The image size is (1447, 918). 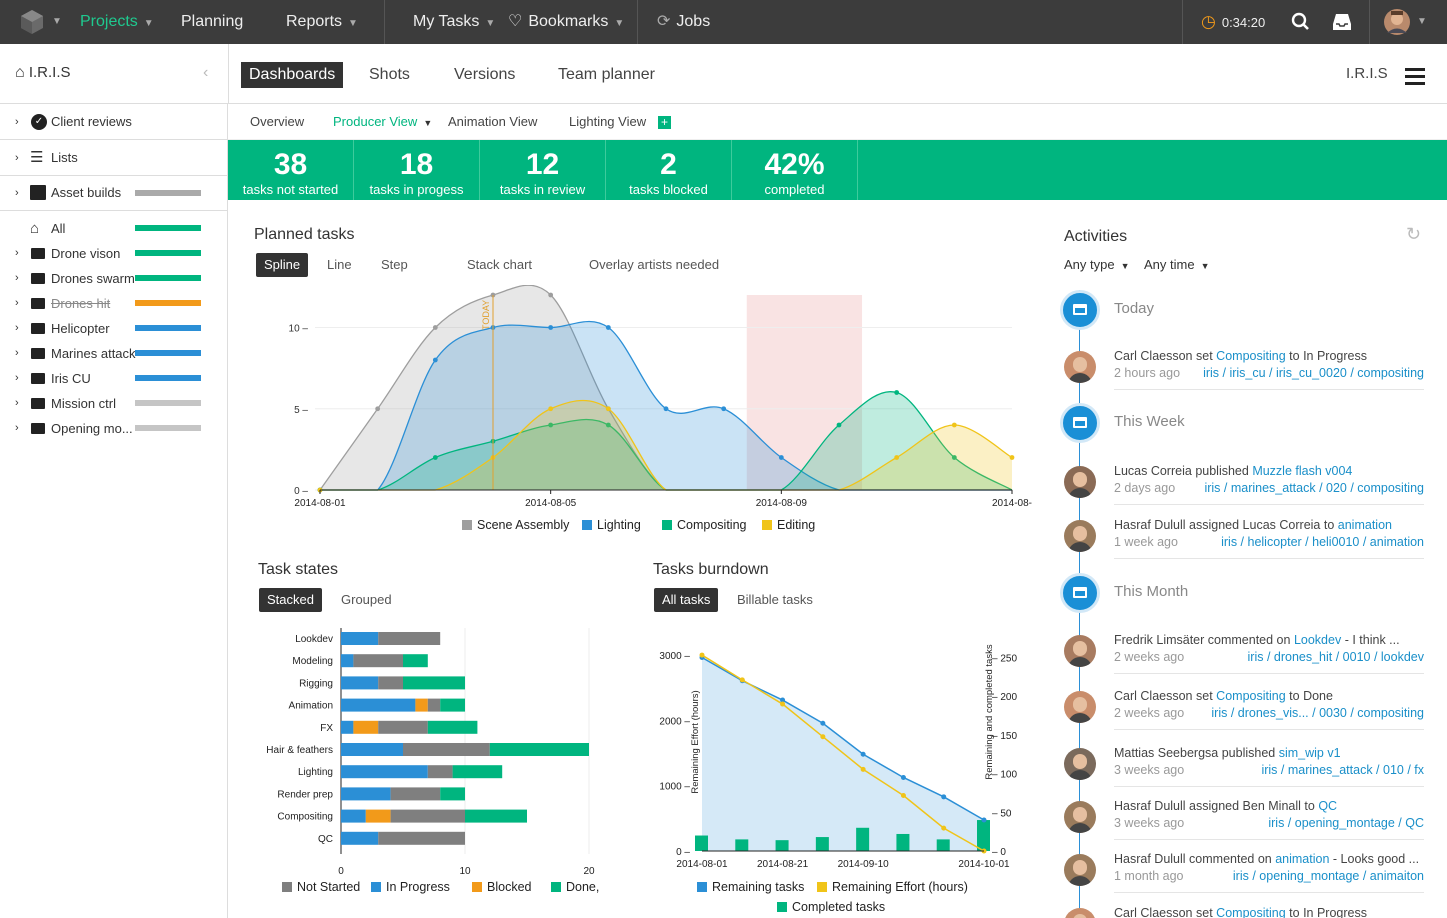 What do you see at coordinates (543, 170) in the screenshot?
I see `stat-card: 12 tasks in review` at bounding box center [543, 170].